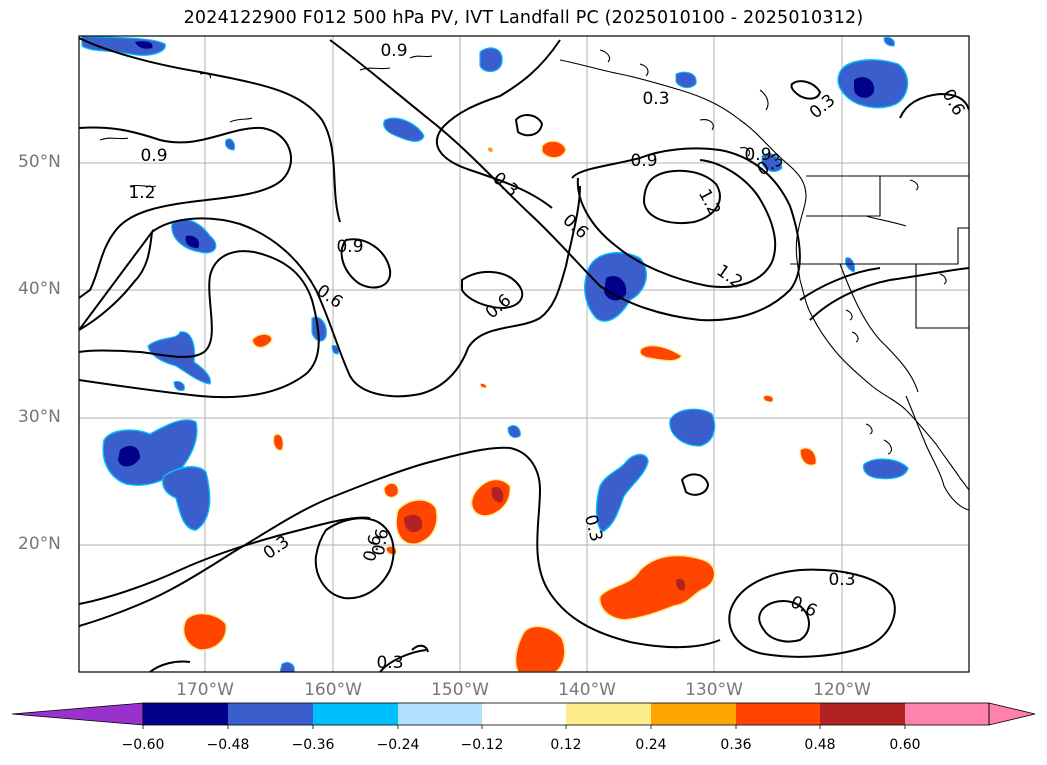 This screenshot has width=1047, height=765. I want to click on longitude-label: 120°W, so click(842, 690).